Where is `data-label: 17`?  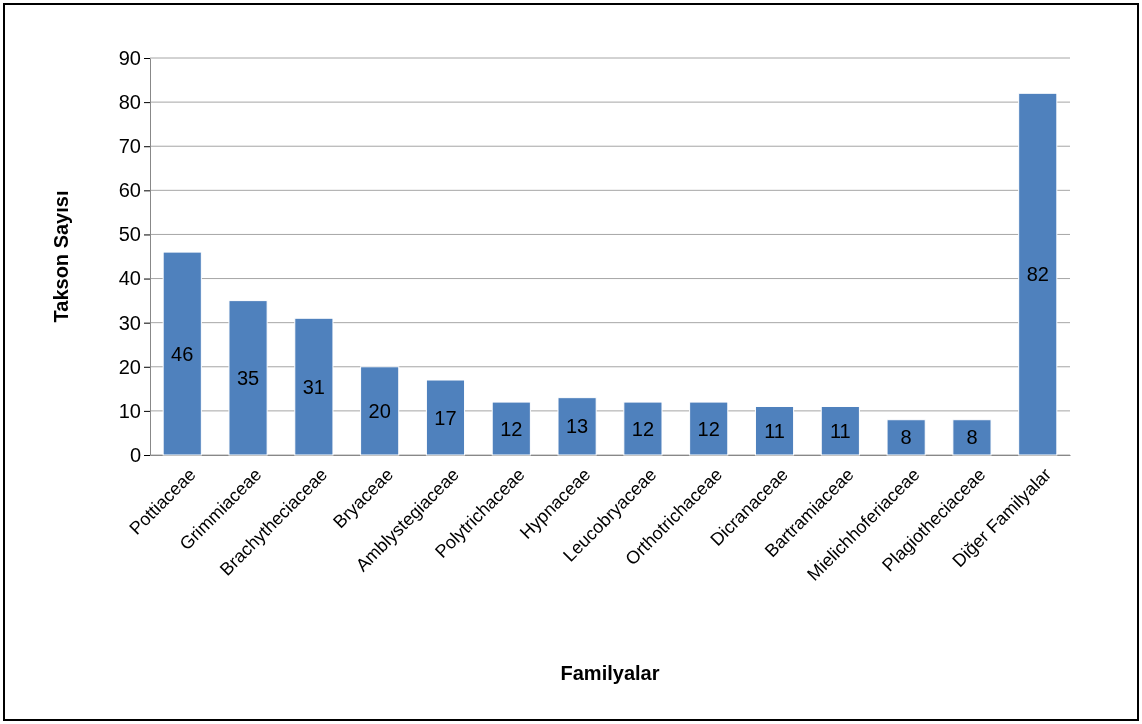 data-label: 17 is located at coordinates (445, 417).